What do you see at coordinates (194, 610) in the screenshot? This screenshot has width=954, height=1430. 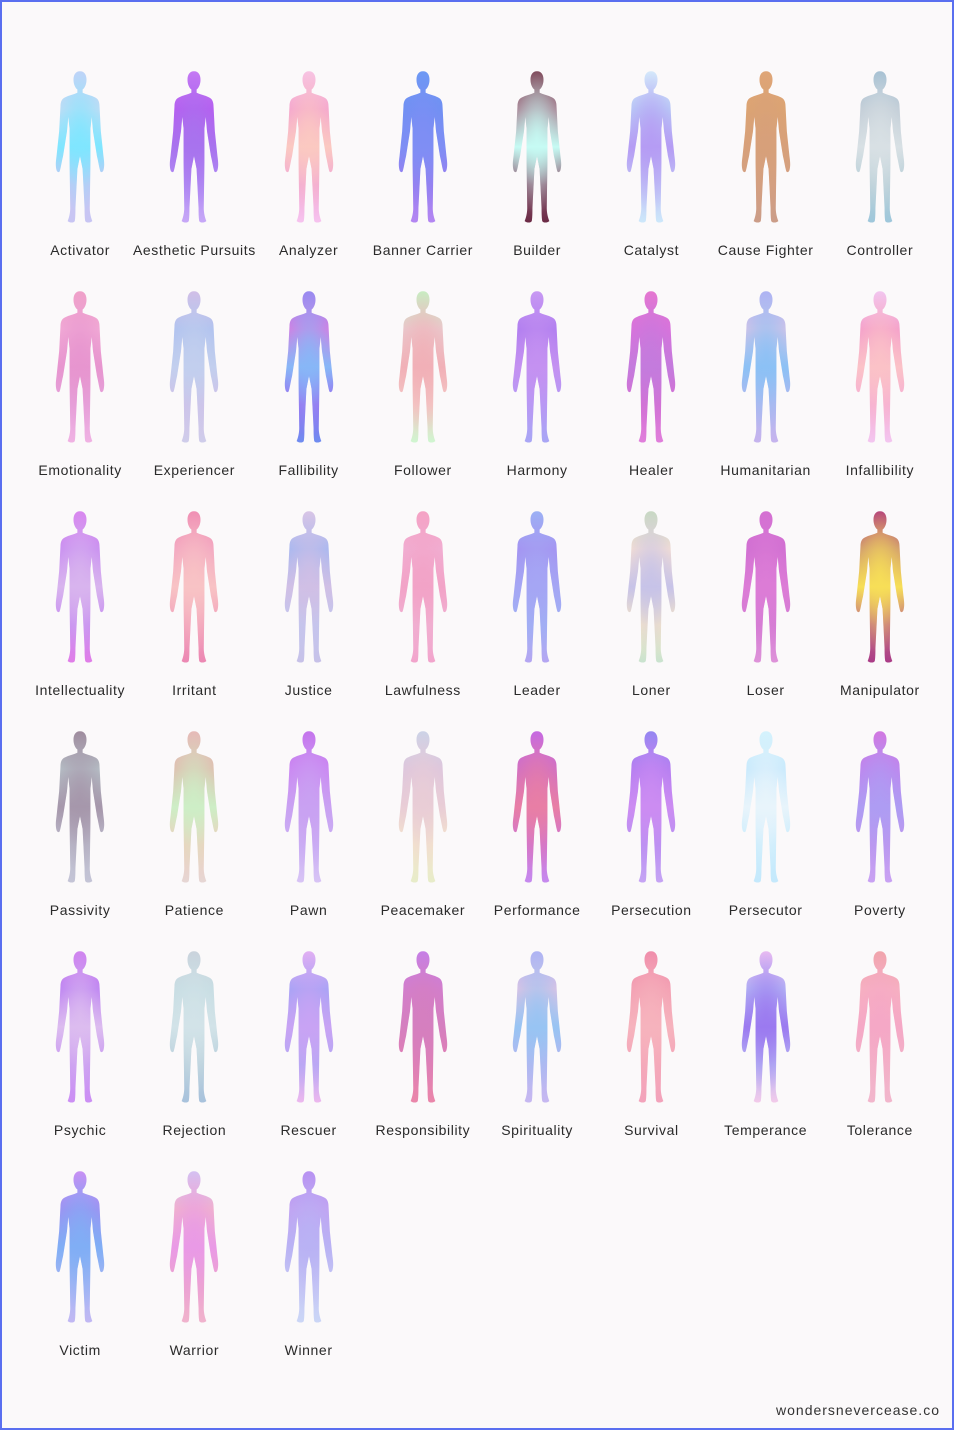 I see `figure-card: Irritant` at bounding box center [194, 610].